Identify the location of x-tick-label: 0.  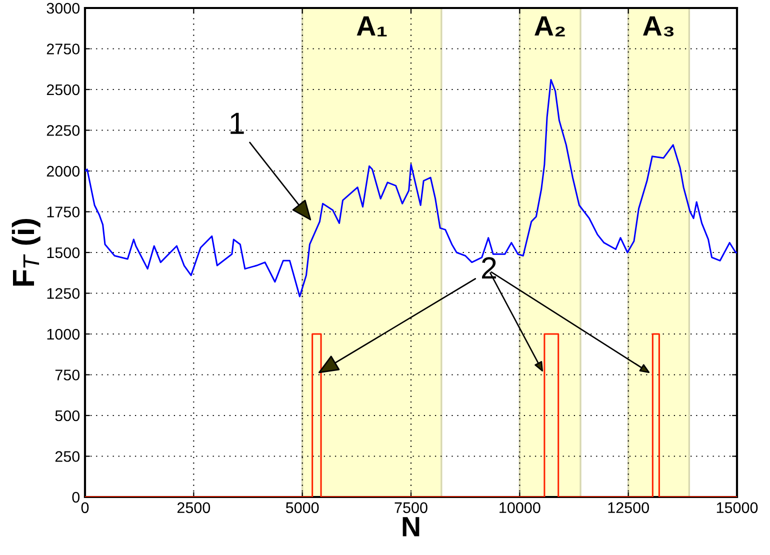
(85, 508).